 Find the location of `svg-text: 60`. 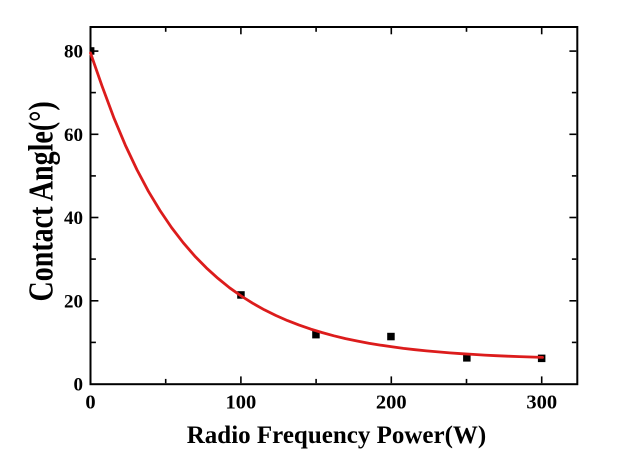

svg-text: 60 is located at coordinates (73, 135).